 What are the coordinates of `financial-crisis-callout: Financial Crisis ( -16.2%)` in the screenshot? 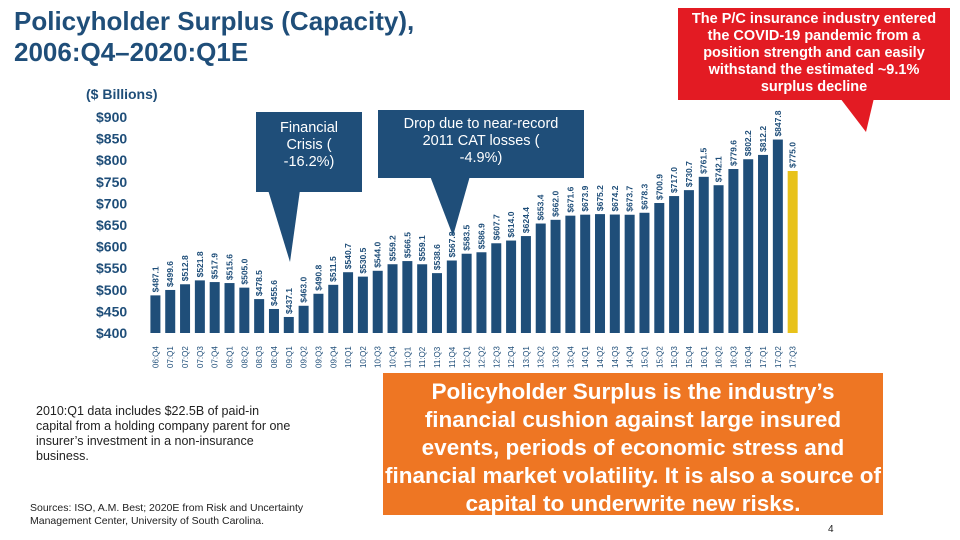 It's located at (309, 152).